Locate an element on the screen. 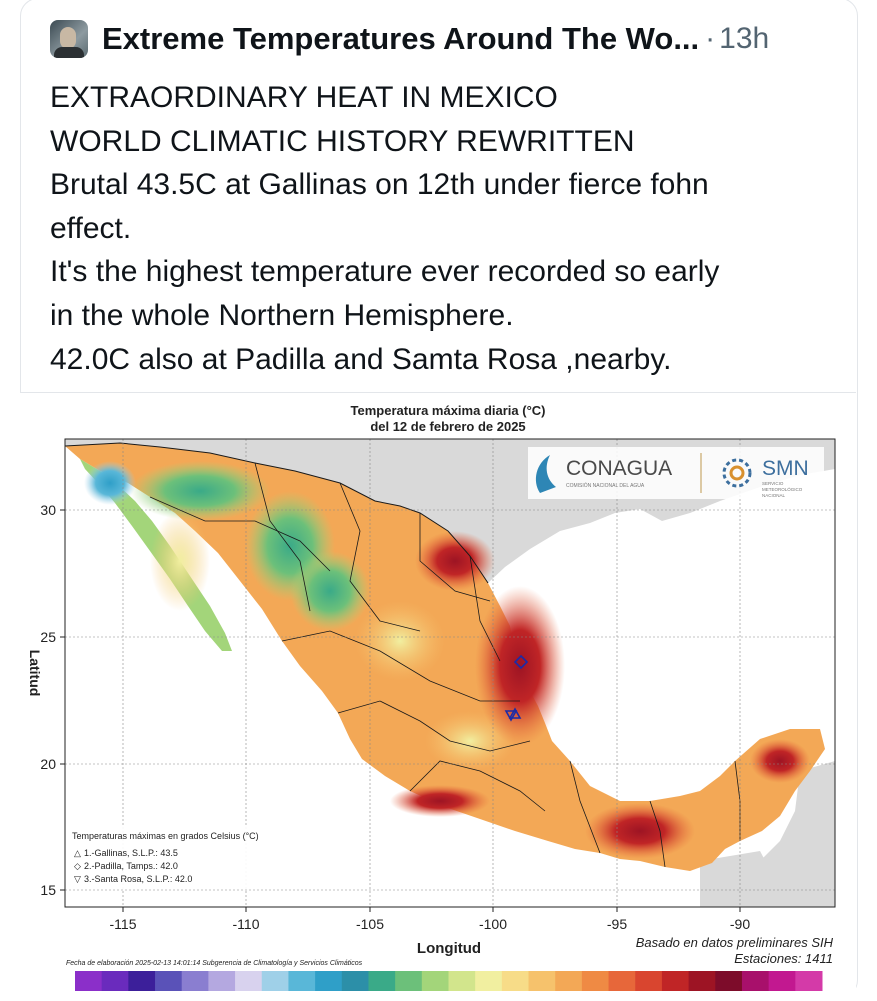 The width and height of the screenshot is (877, 1001). smn-logo-icon is located at coordinates (737, 473).